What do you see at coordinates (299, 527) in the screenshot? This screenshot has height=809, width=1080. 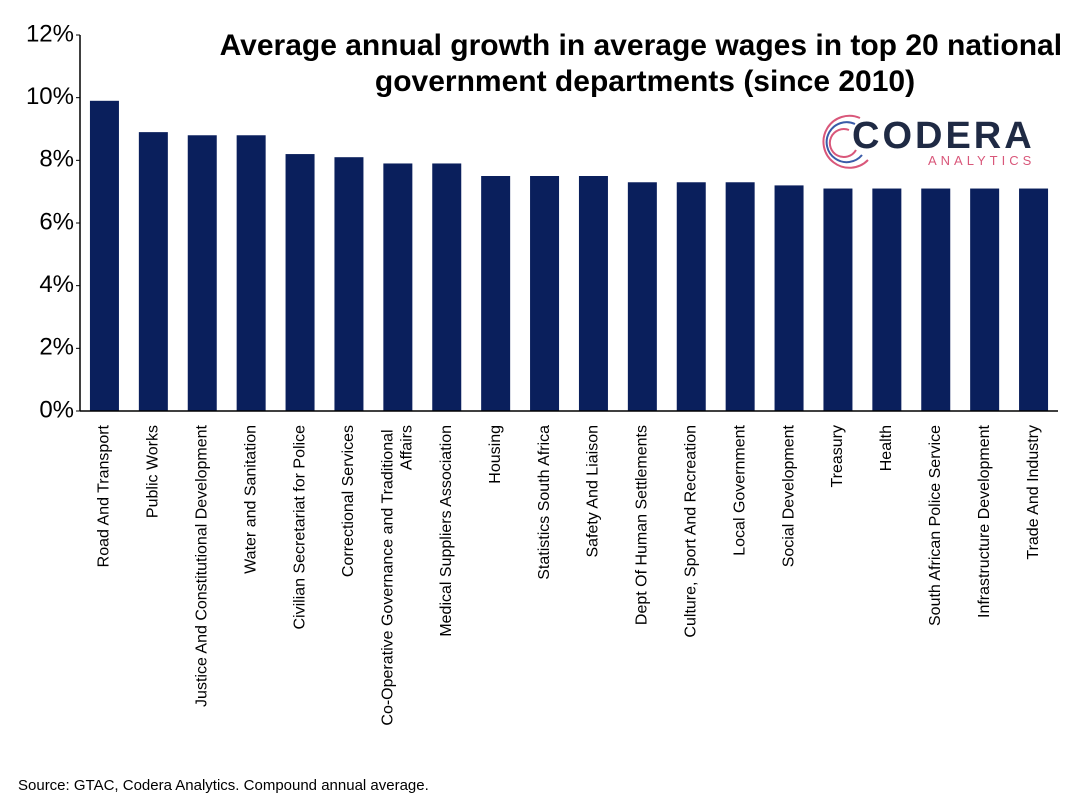 I see `x-tick-label: Civilian Secretariat for Police` at bounding box center [299, 527].